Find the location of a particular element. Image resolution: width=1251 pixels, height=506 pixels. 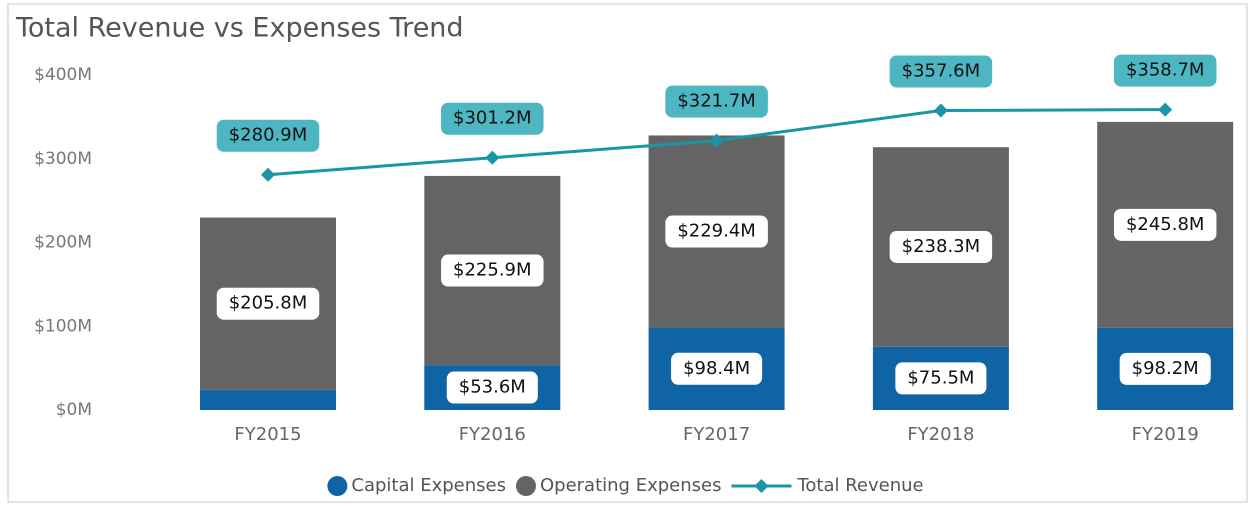

legend-marker is located at coordinates (761, 486).